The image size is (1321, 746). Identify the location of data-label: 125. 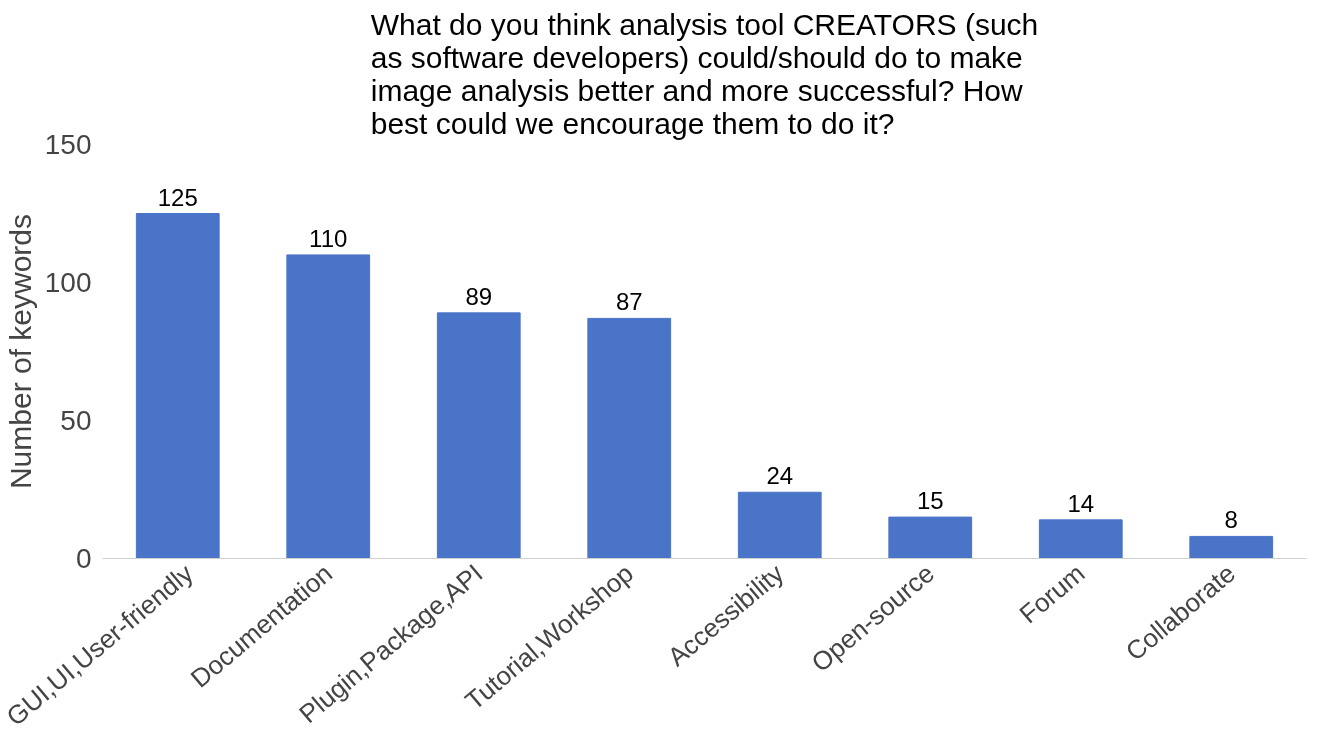
(177, 197).